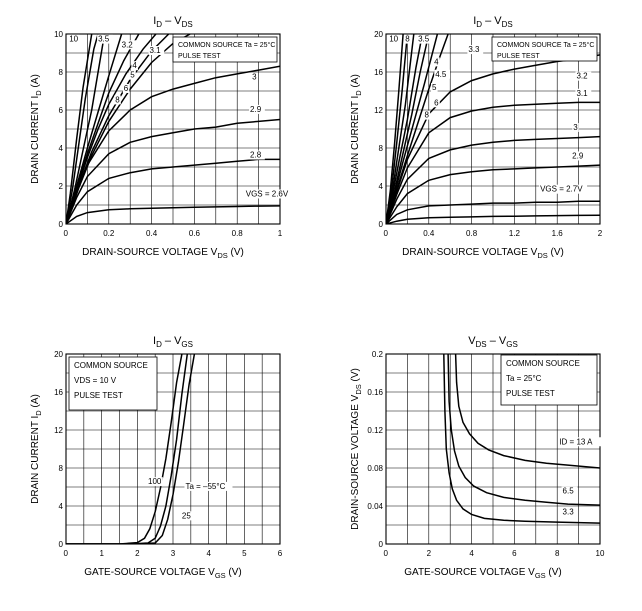  I want to click on info-box-line: COMMON SOURCE, so click(543, 363).